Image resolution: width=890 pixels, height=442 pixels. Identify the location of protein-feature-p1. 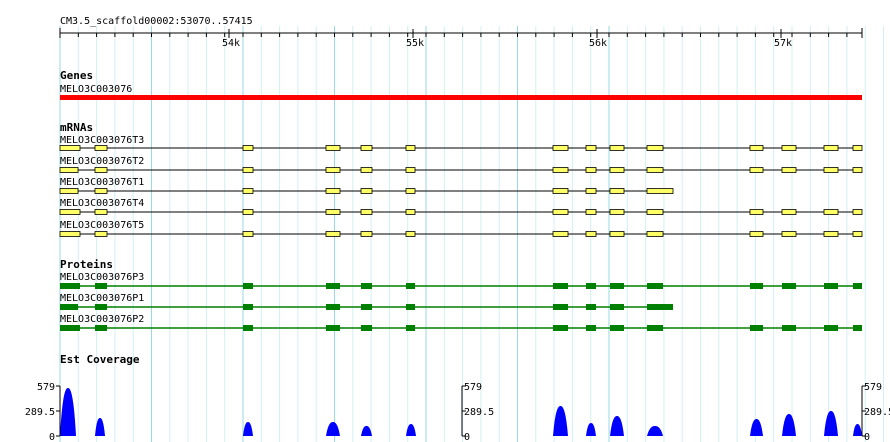
(366, 307).